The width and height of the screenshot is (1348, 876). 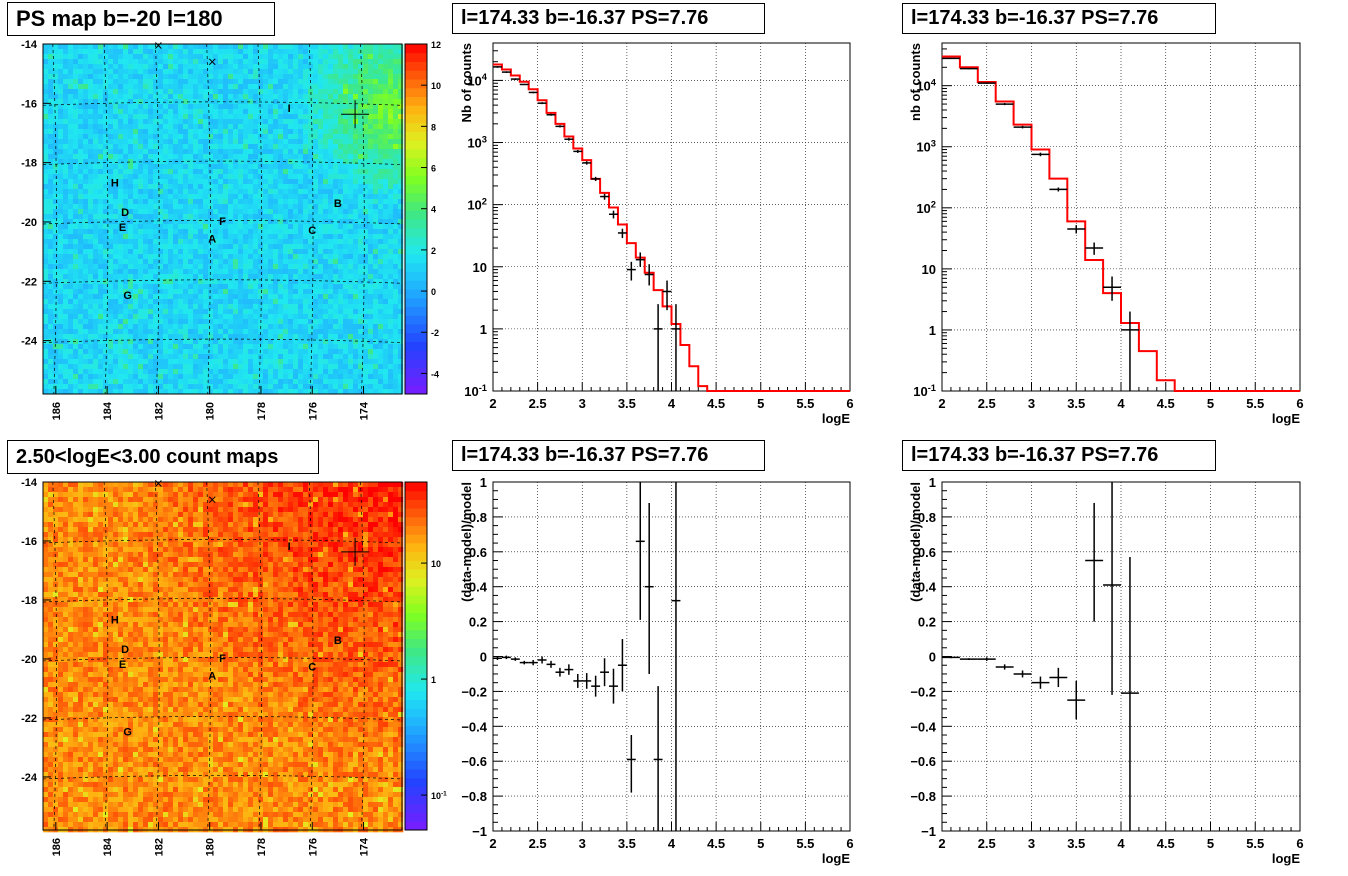 I want to click on map-marker-label: E, so click(x=122, y=665).